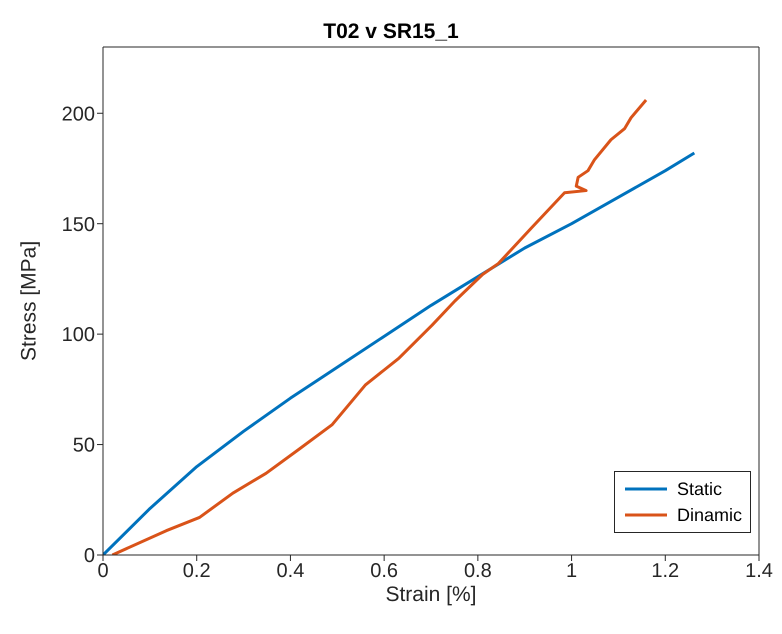 The image size is (782, 634). What do you see at coordinates (391, 32) in the screenshot?
I see `chart-title: T02 v SR15_1` at bounding box center [391, 32].